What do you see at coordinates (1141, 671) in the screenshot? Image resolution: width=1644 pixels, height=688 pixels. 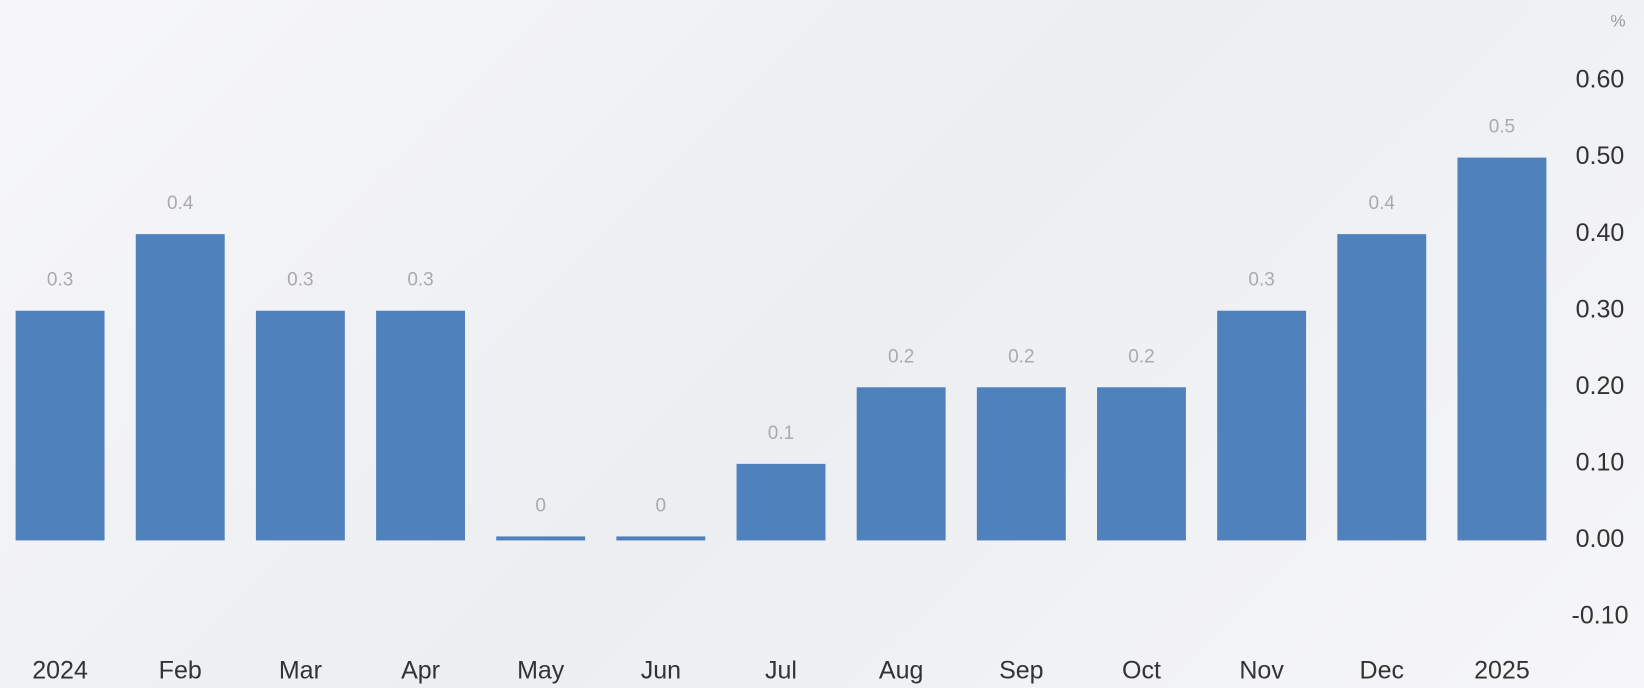 I see `x-tick-label: Oct` at bounding box center [1141, 671].